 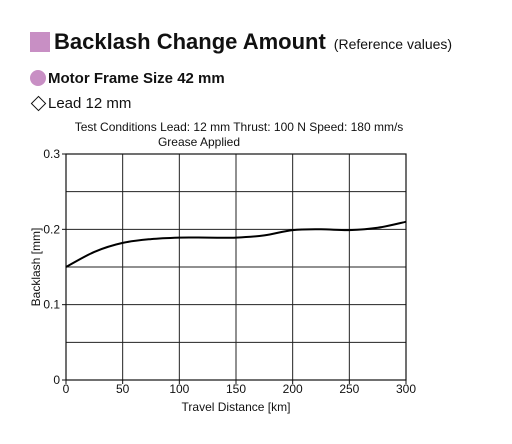 What do you see at coordinates (179, 389) in the screenshot?
I see `x-tick-label: 100` at bounding box center [179, 389].